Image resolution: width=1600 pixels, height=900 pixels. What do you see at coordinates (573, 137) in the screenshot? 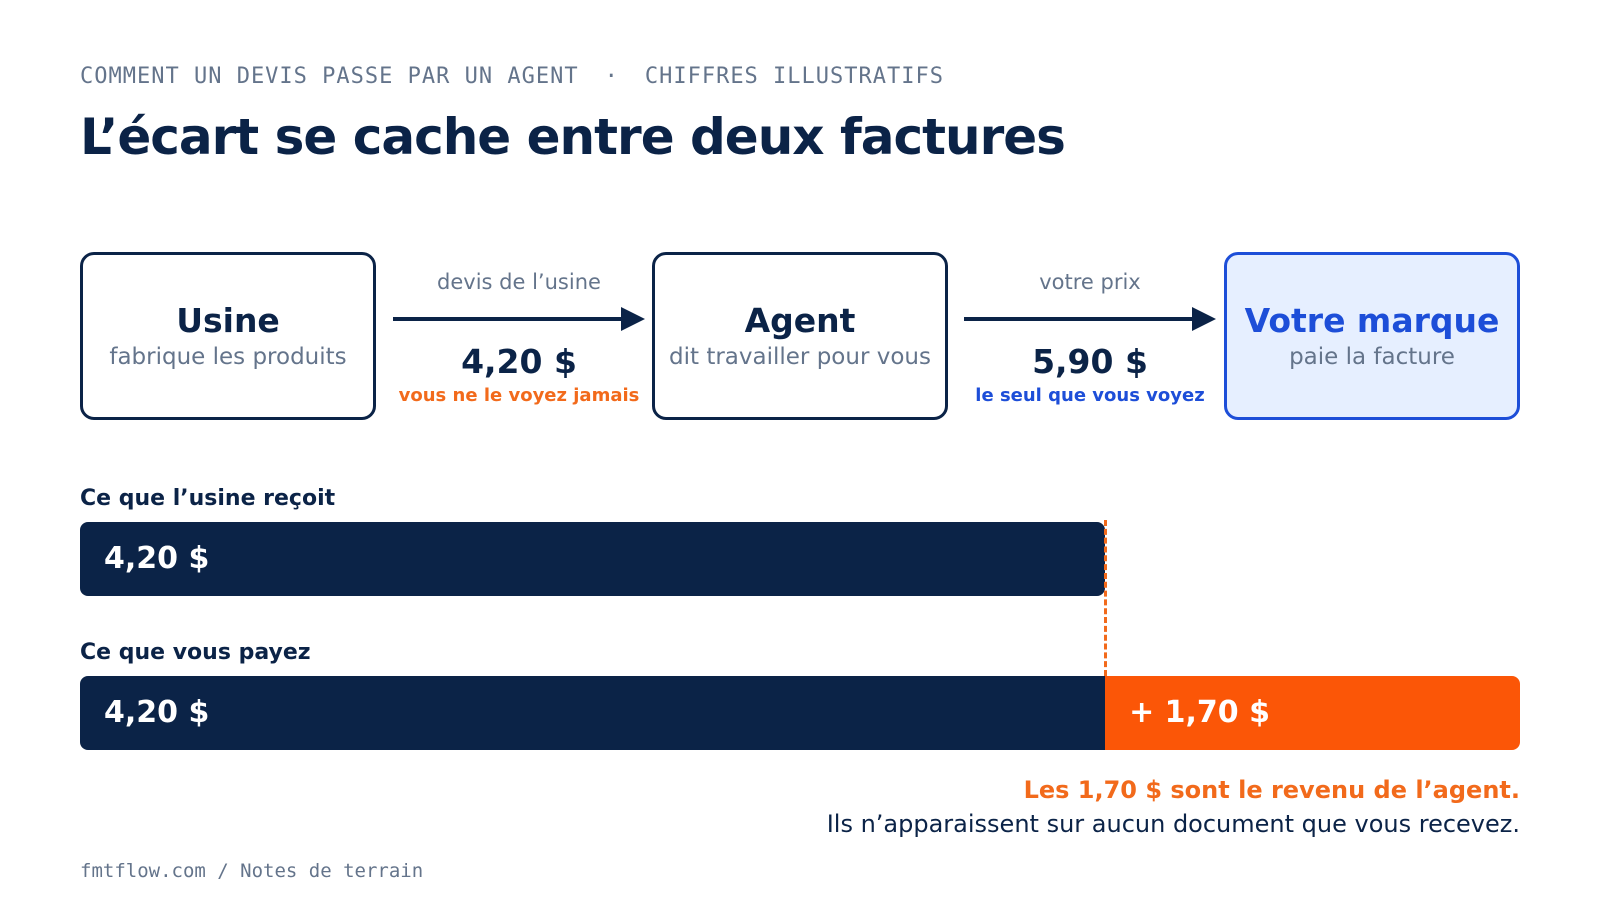
I see `page-title: L’écart se cache entre deux factures` at bounding box center [573, 137].